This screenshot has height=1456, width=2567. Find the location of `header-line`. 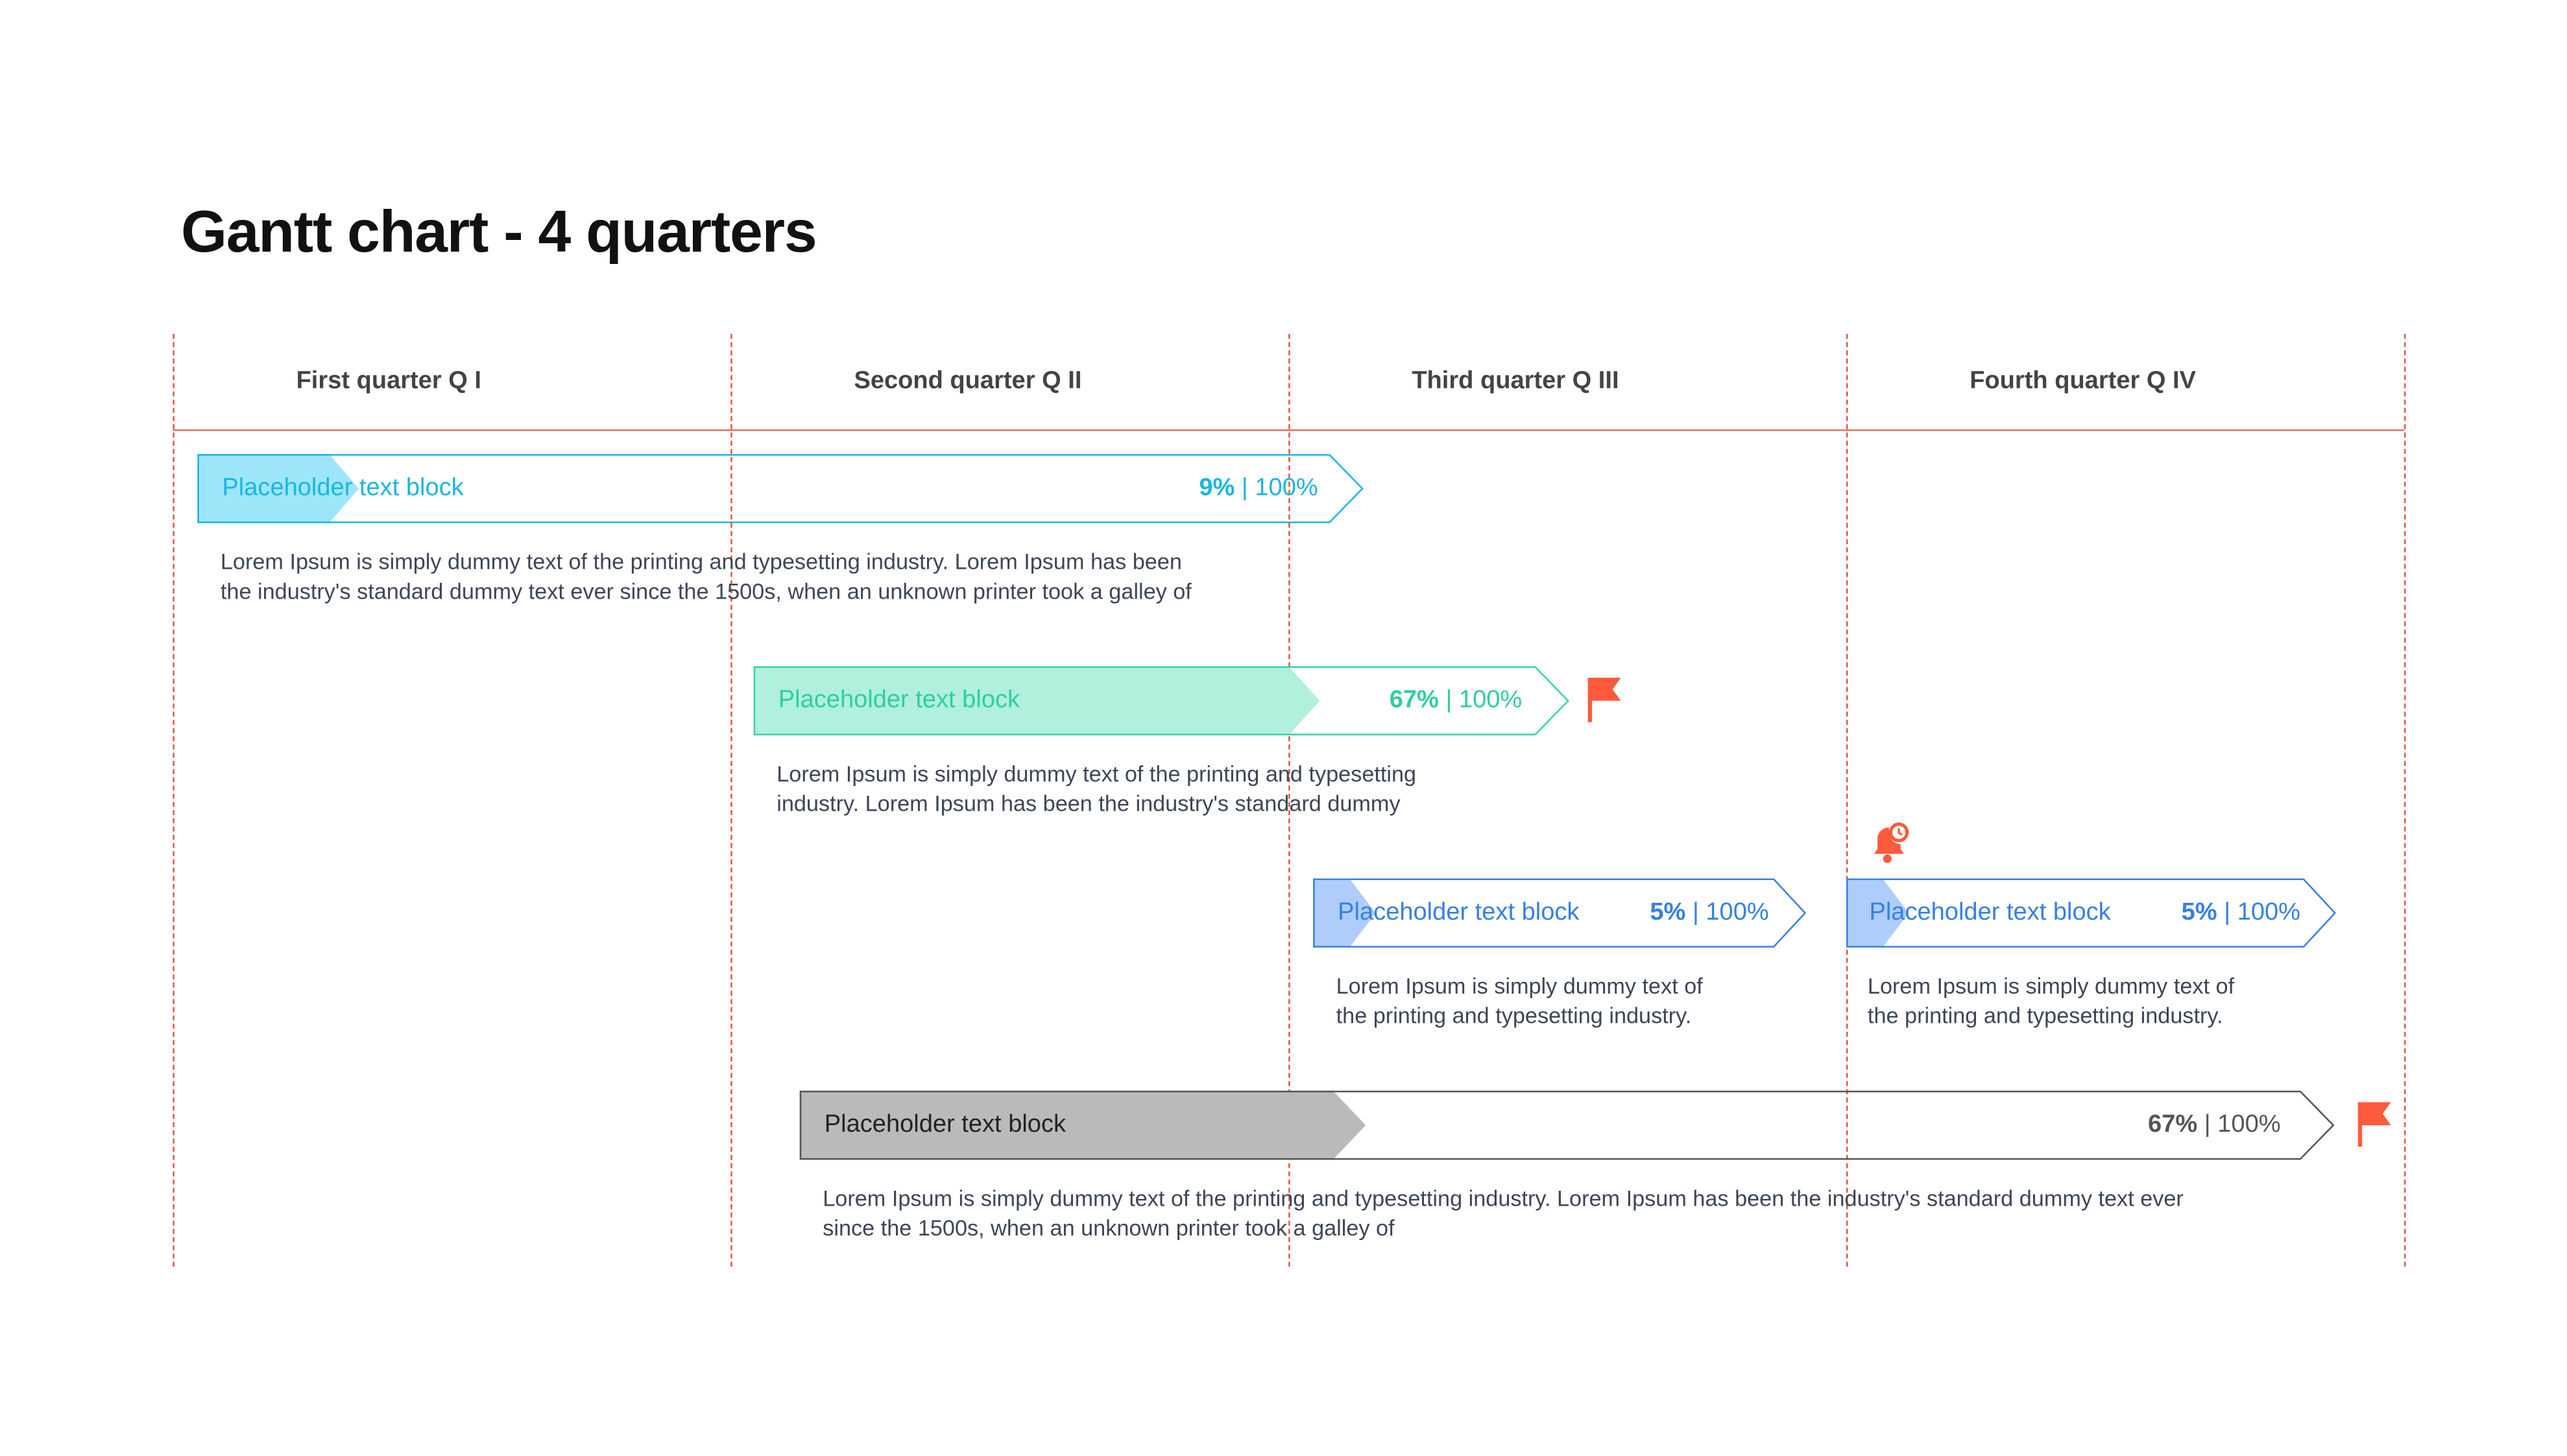

header-line is located at coordinates (1288, 430).